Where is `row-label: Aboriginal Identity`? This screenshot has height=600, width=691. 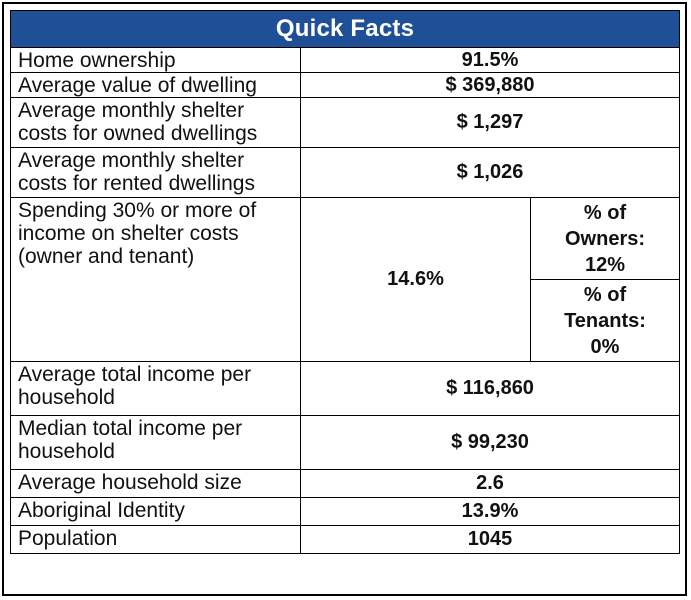
row-label: Aboriginal Identity is located at coordinates (155, 511).